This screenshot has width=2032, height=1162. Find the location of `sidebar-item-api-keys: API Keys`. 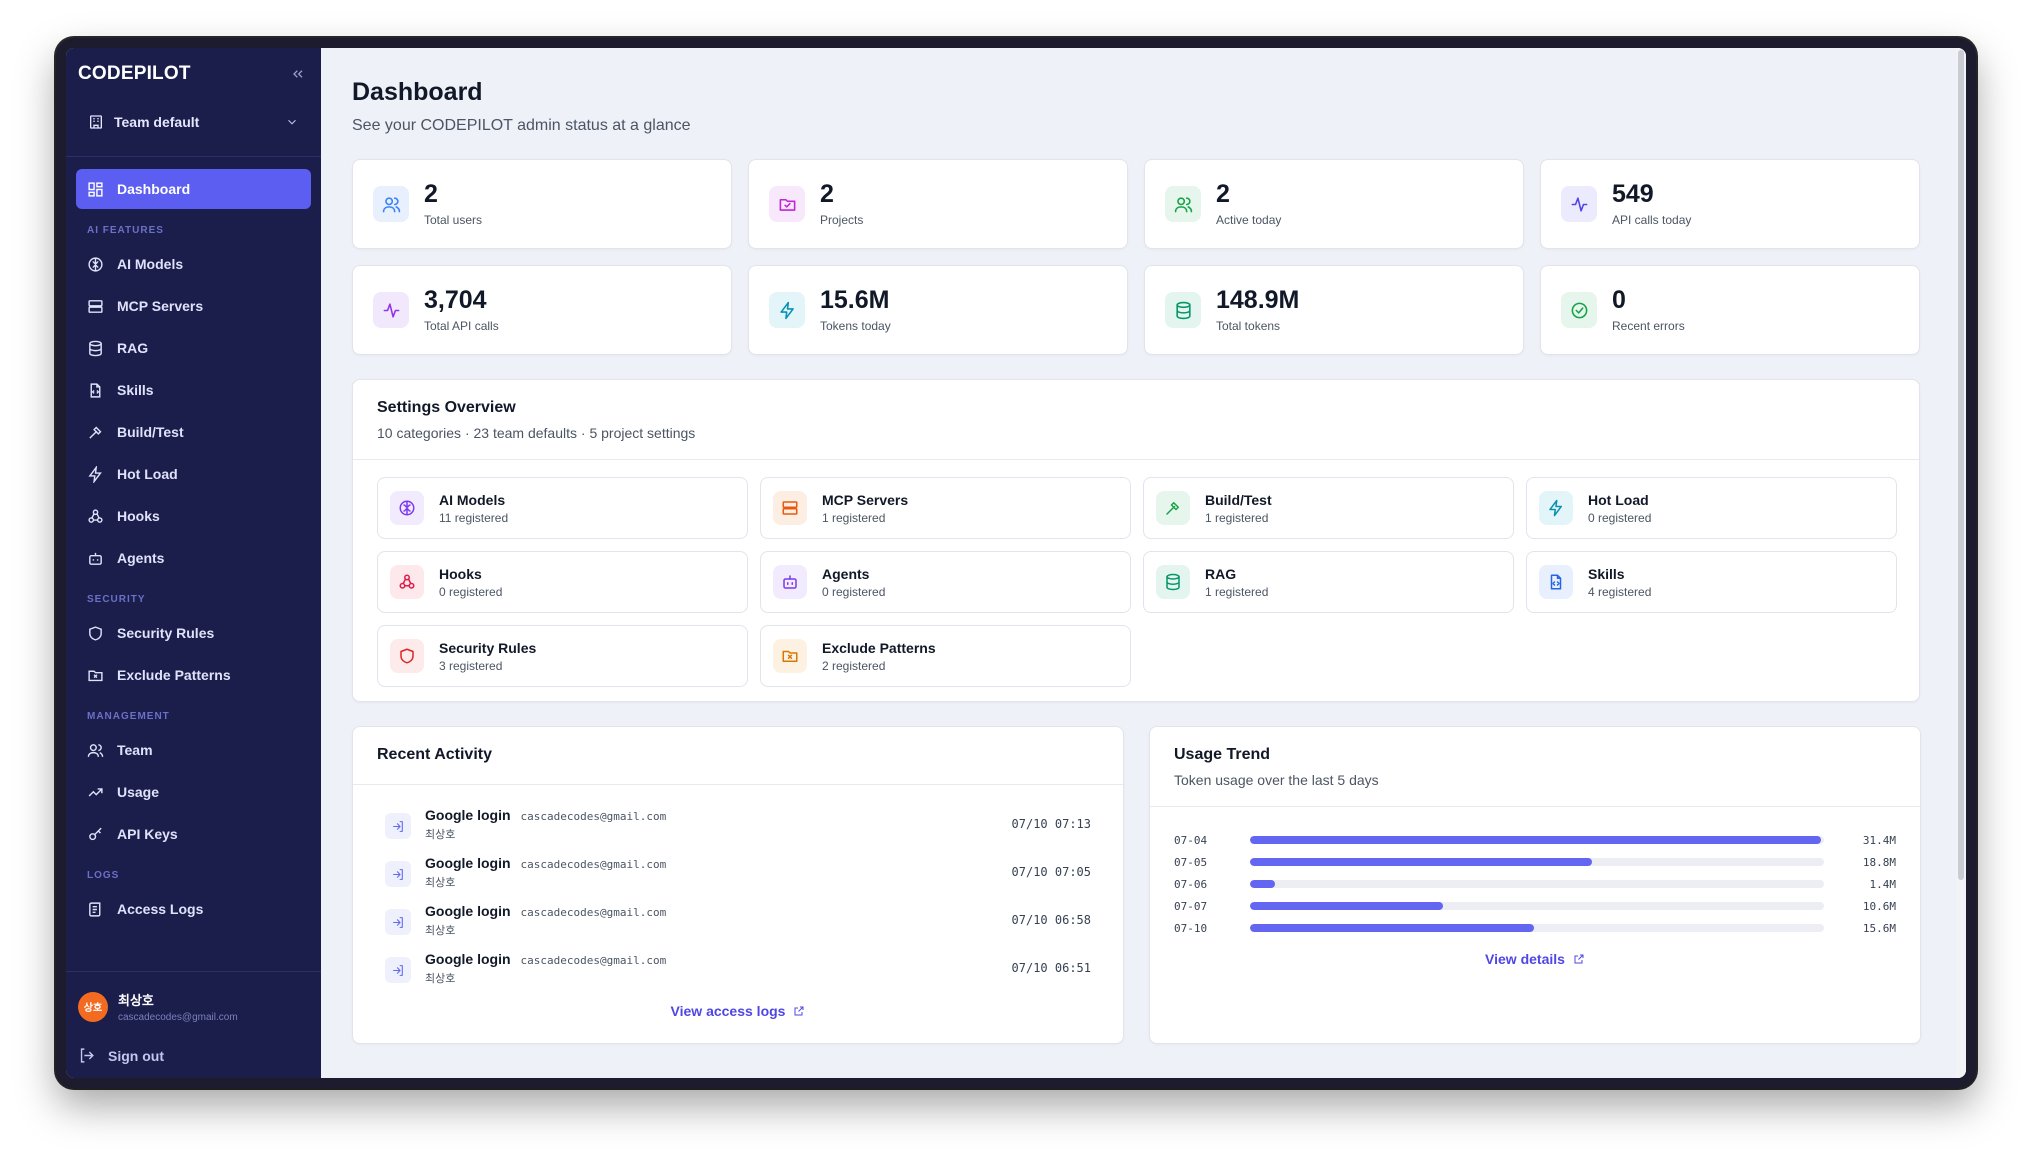

sidebar-item-api-keys: API Keys is located at coordinates (193, 834).